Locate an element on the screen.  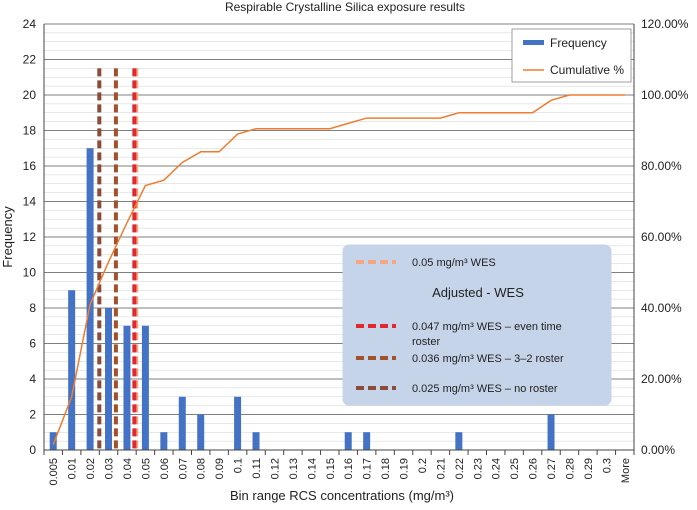
wes-lines is located at coordinates (118, 259).